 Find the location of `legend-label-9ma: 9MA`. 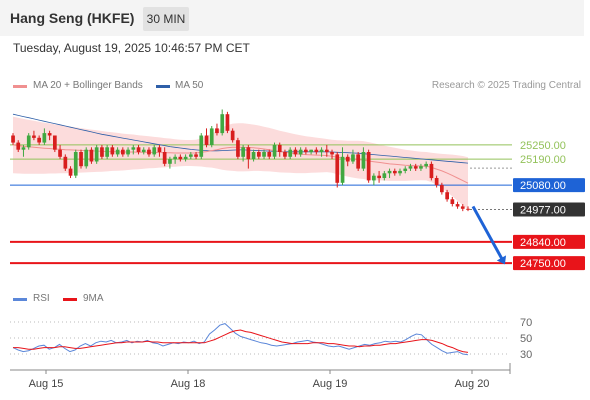

legend-label-9ma: 9MA is located at coordinates (93, 298).